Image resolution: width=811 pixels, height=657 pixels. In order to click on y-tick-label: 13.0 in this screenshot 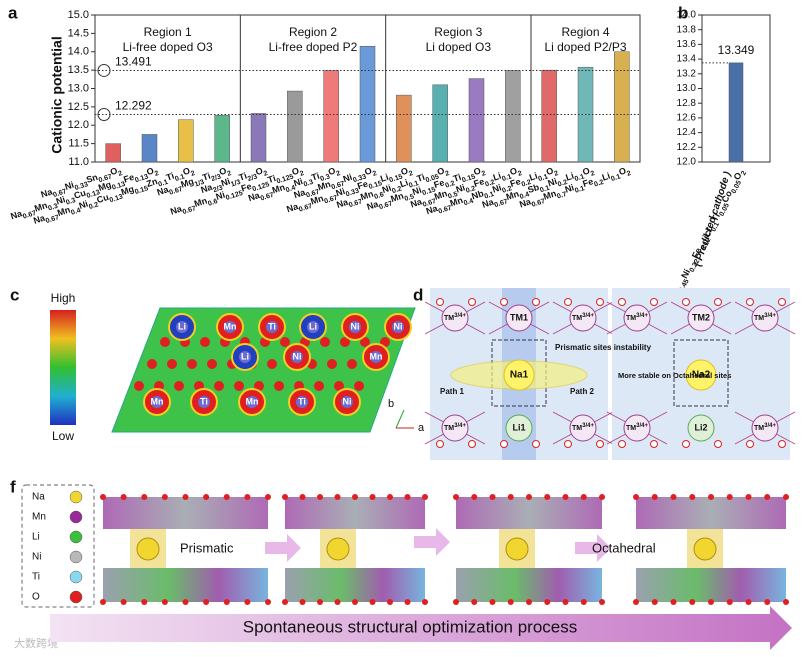, I will do `click(687, 88)`.